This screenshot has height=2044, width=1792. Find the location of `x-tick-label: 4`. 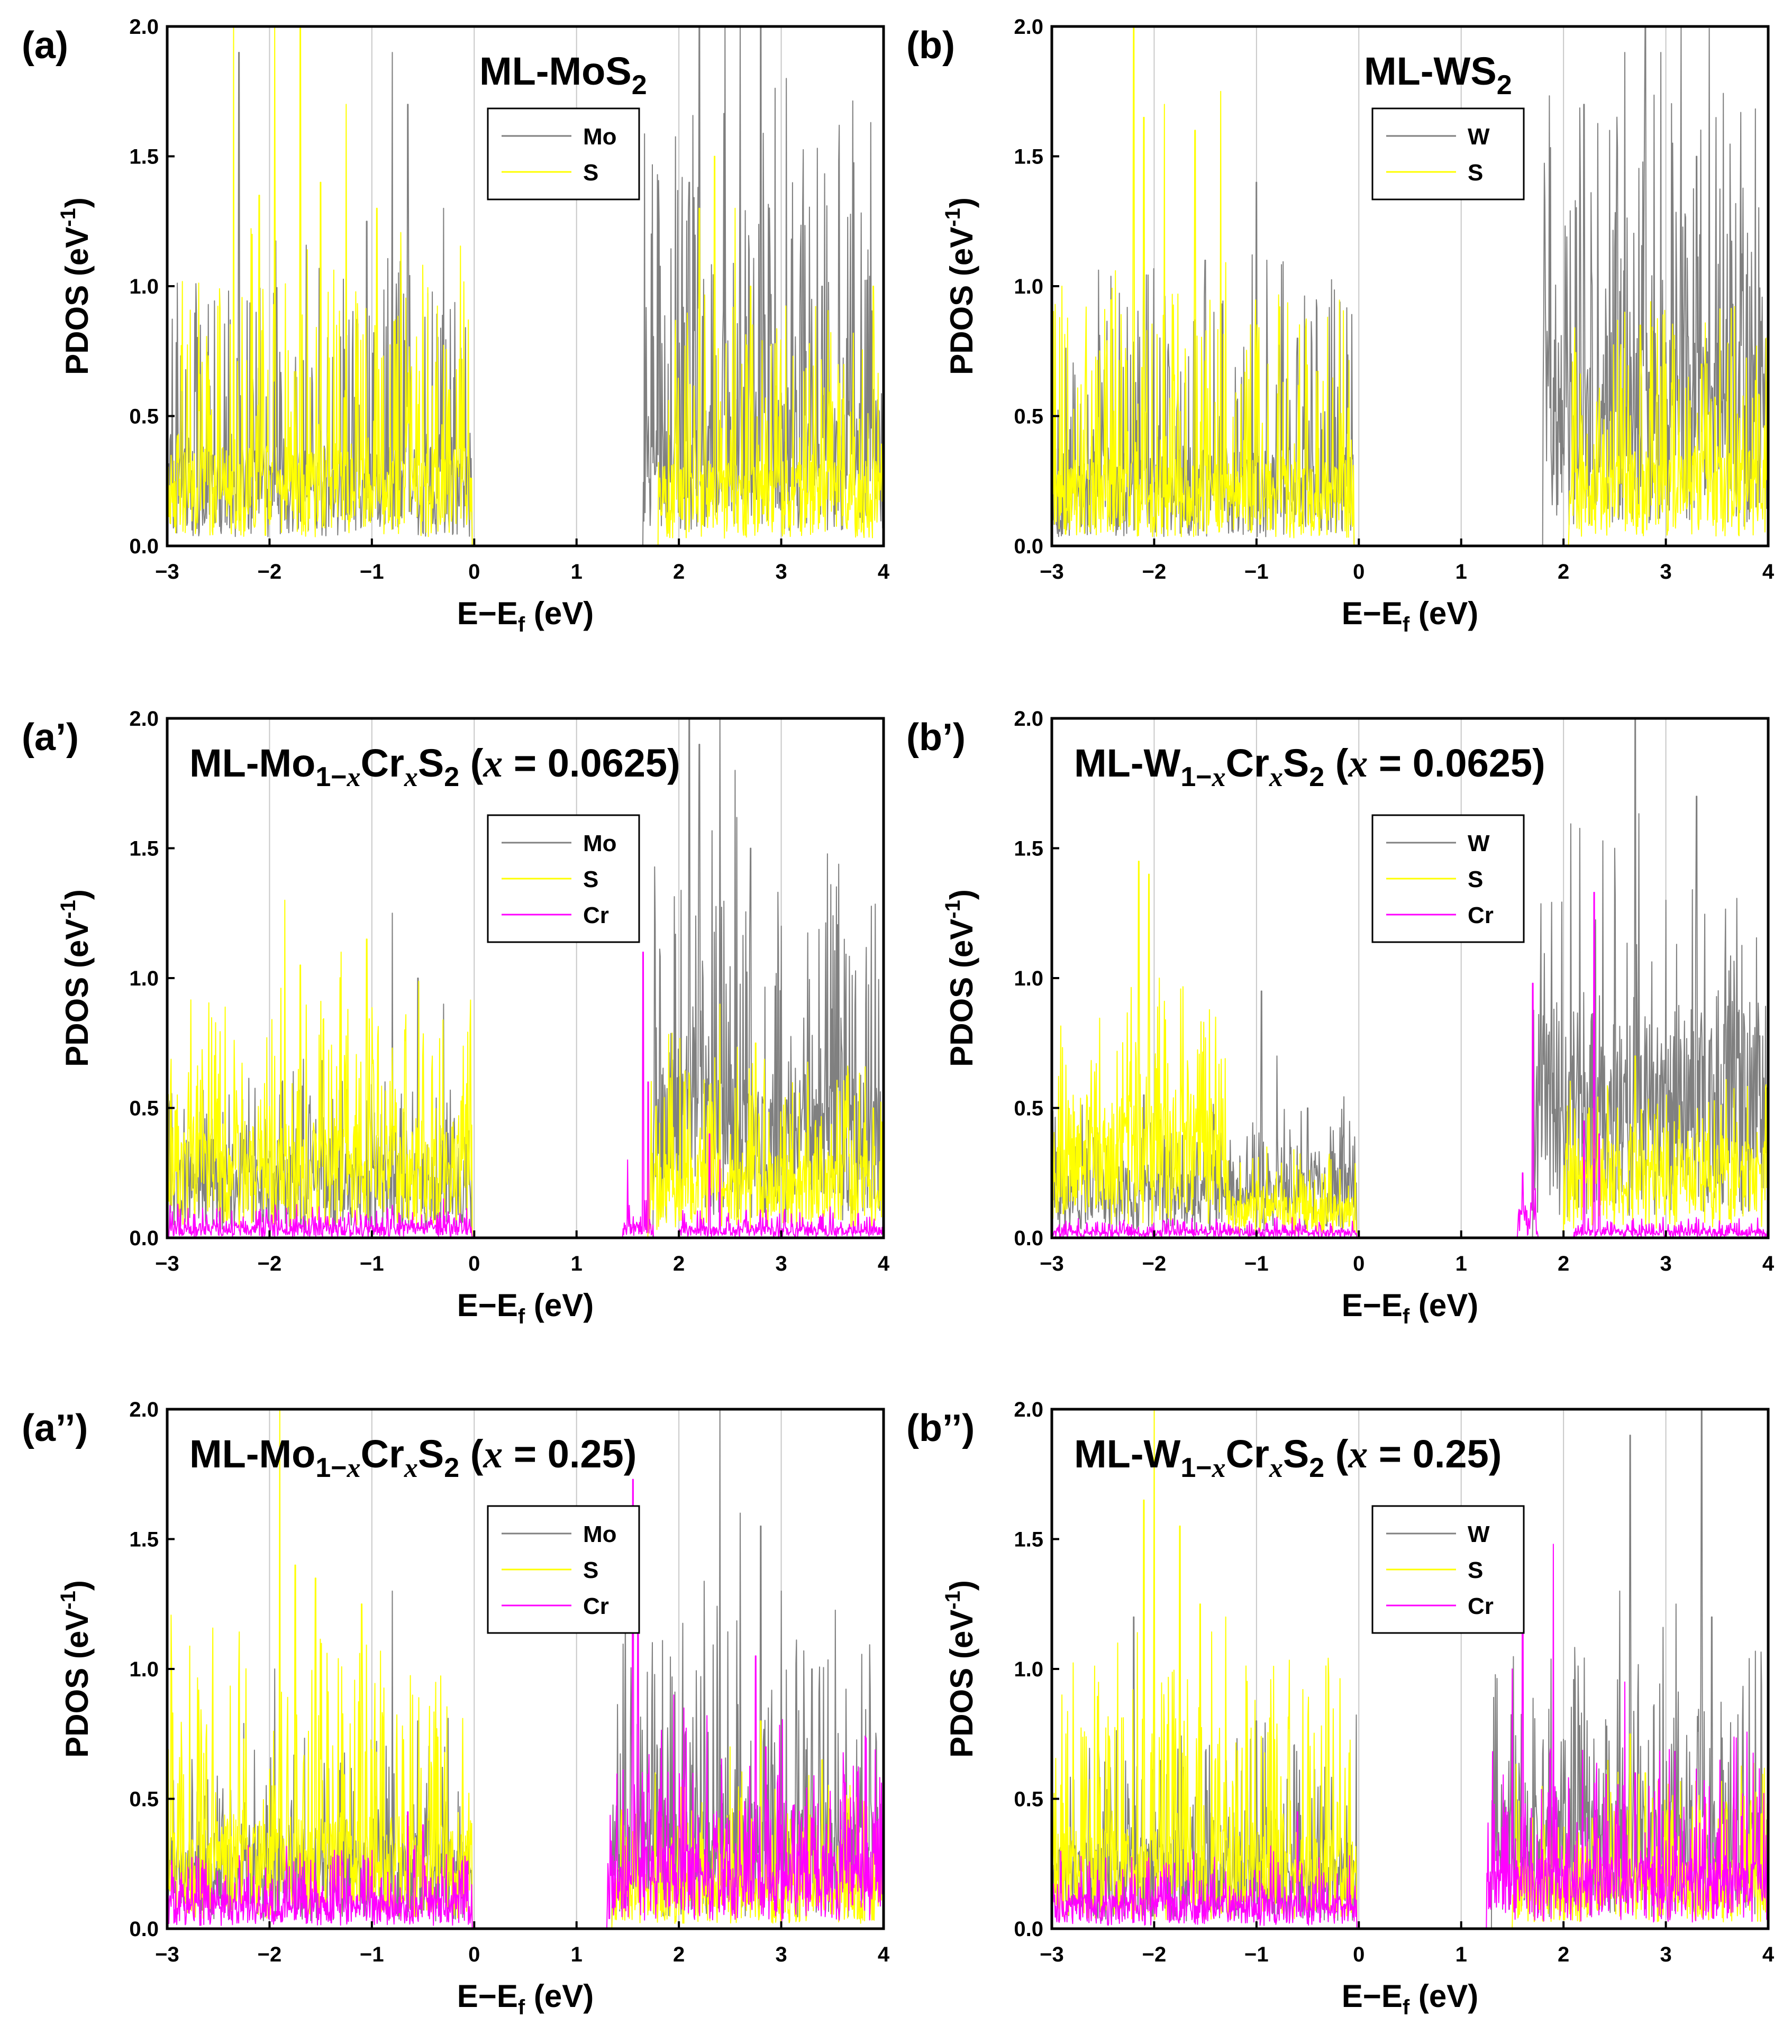

x-tick-label: 4 is located at coordinates (1768, 1263).